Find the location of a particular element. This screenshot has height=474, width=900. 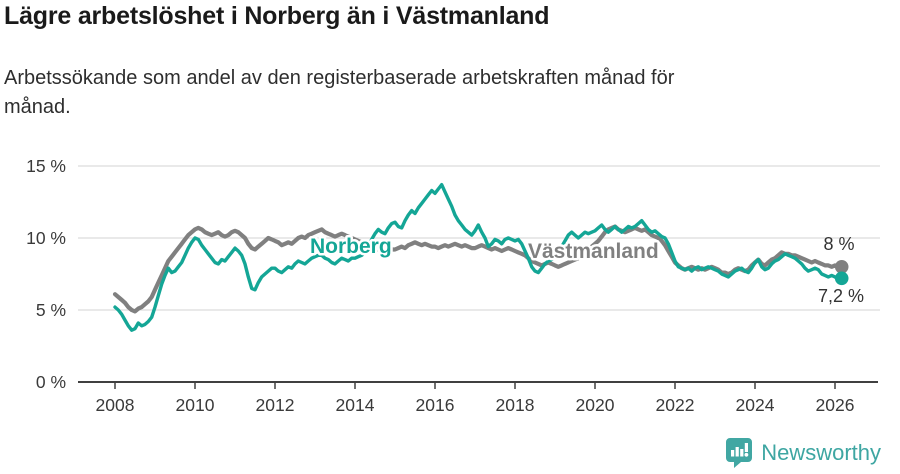

speech-bubble-shape is located at coordinates (739, 453).